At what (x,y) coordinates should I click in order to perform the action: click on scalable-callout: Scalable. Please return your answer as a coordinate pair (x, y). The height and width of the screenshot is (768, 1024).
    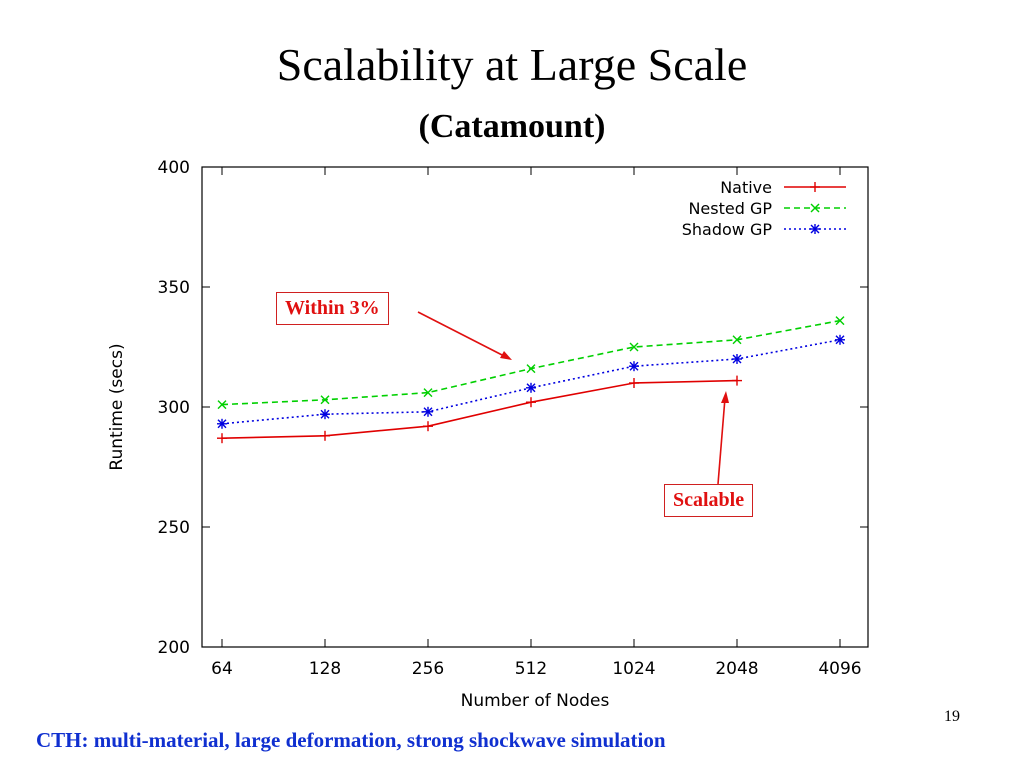
    Looking at the image, I should click on (709, 500).